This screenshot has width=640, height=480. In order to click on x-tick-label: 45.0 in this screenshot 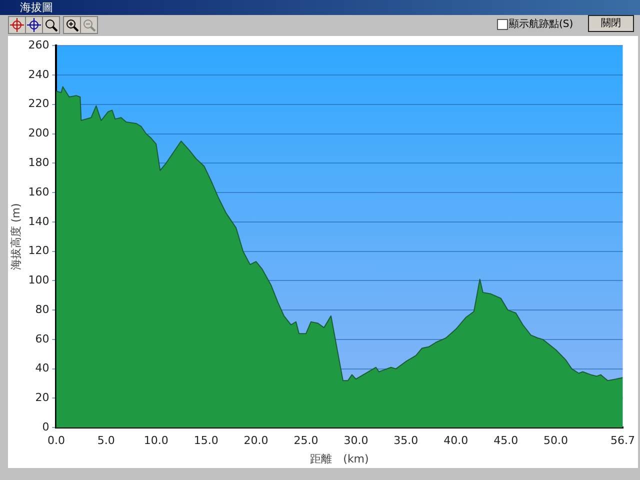, I will do `click(506, 441)`.